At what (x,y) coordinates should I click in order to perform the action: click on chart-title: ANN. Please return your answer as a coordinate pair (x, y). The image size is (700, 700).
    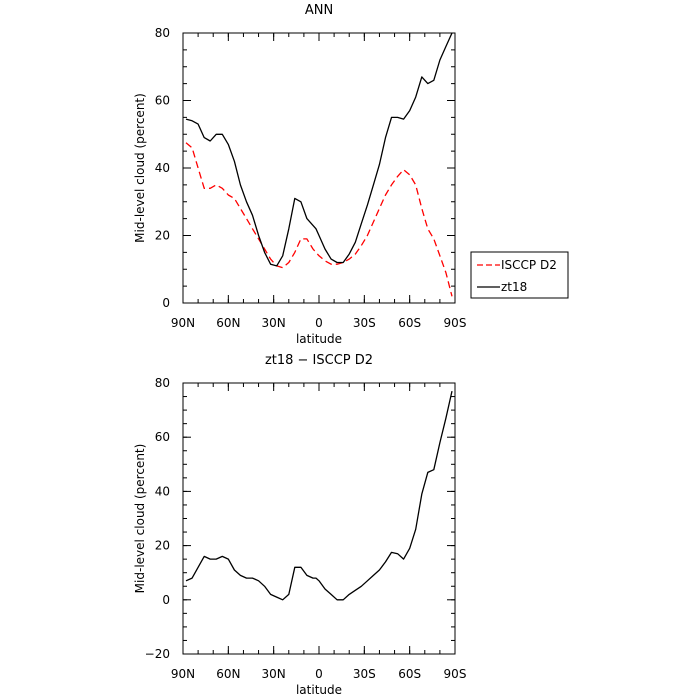
    Looking at the image, I should click on (319, 10).